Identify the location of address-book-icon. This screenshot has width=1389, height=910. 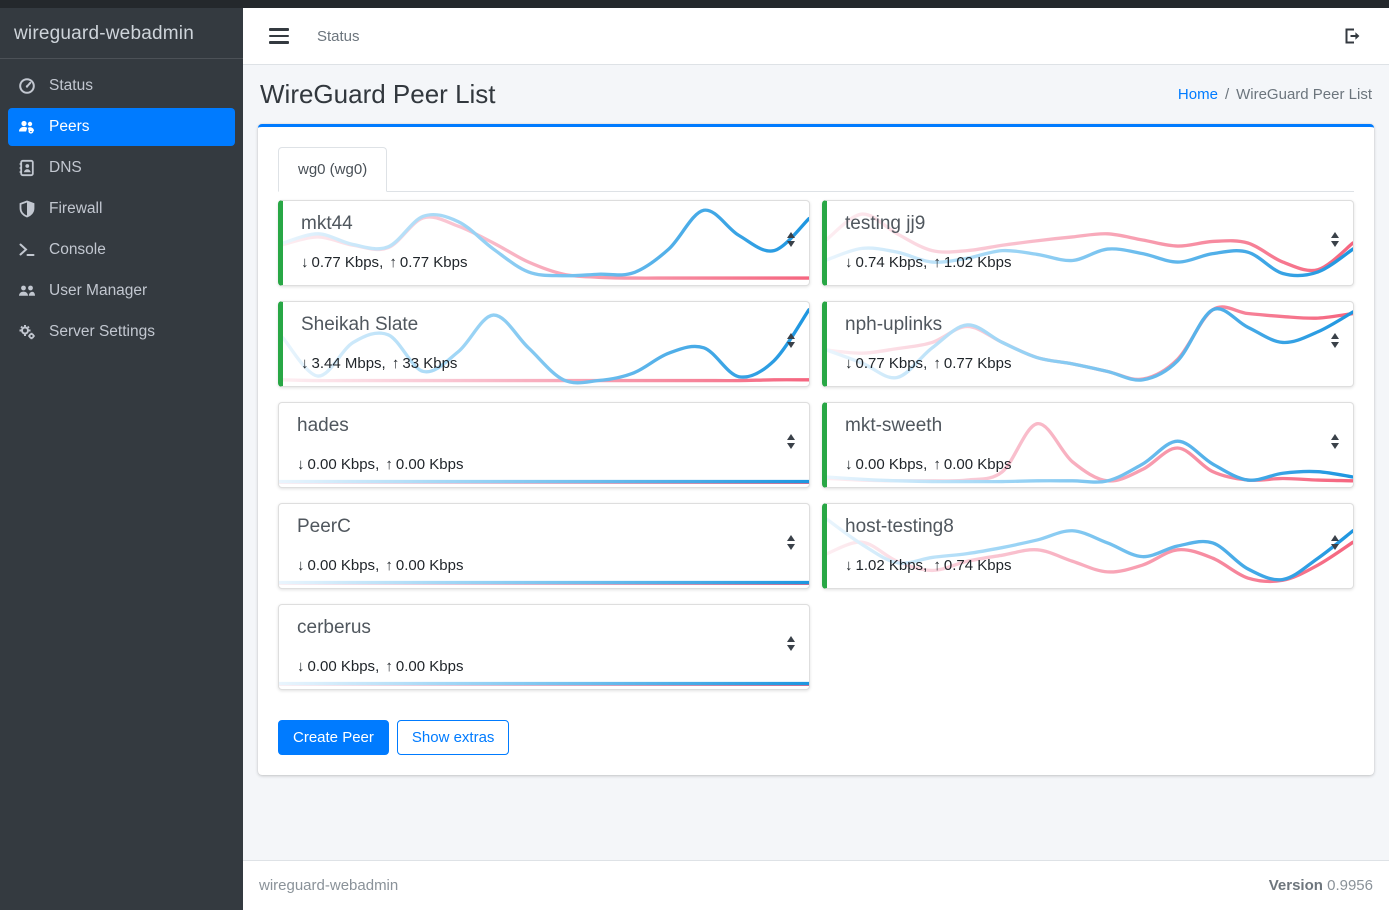
(27, 168).